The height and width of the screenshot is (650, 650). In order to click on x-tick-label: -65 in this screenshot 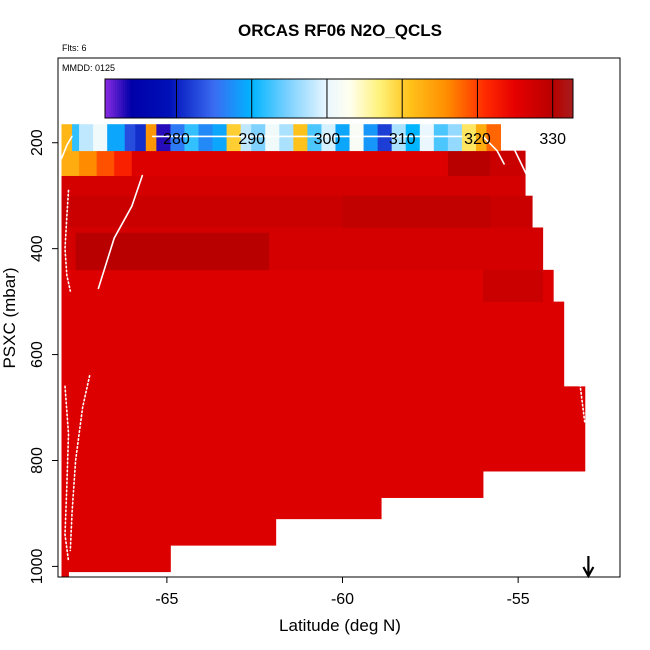, I will do `click(166, 599)`.